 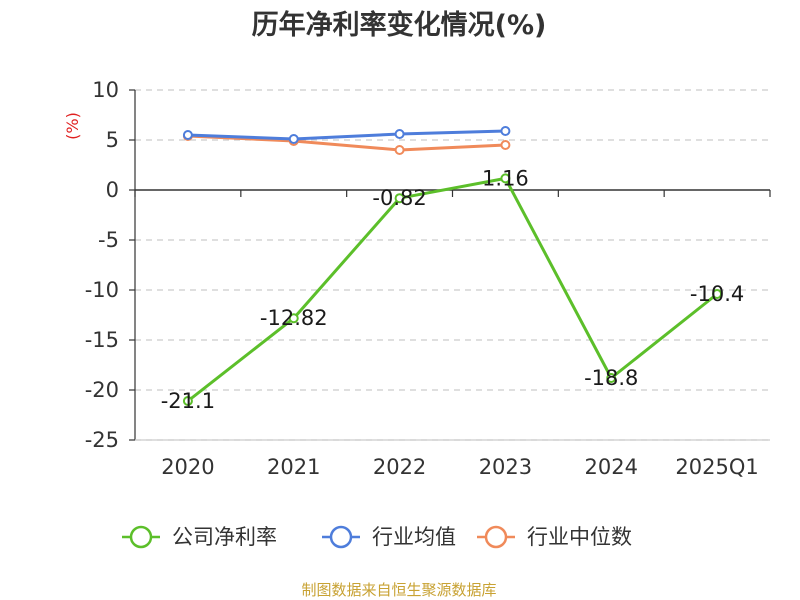 What do you see at coordinates (716, 467) in the screenshot?
I see `x-tick-label-2025q1: 2025Q1` at bounding box center [716, 467].